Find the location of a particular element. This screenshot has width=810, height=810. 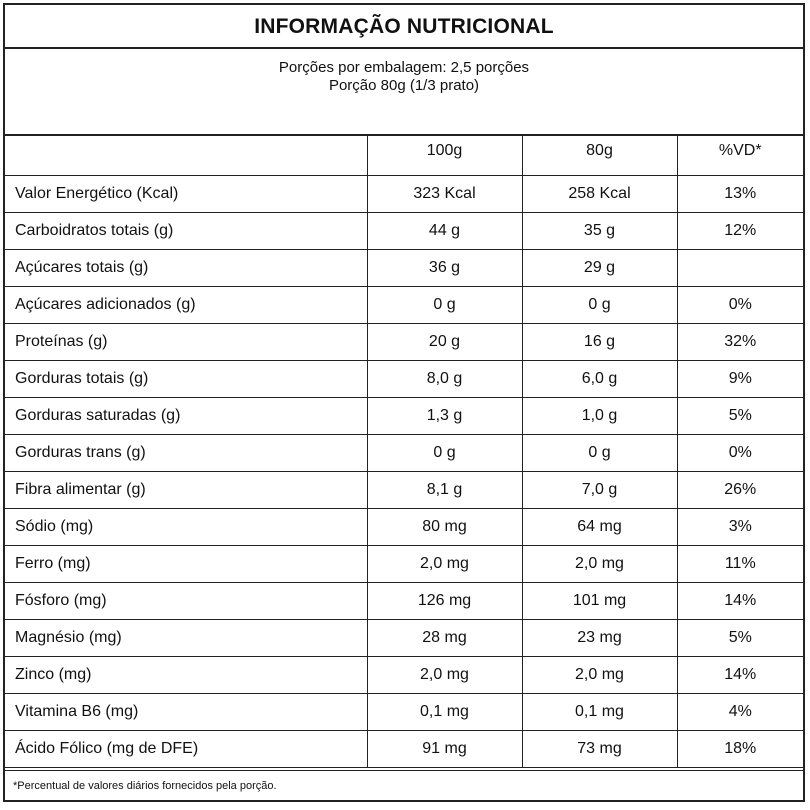

daily-value-percent: 13% is located at coordinates (739, 194).